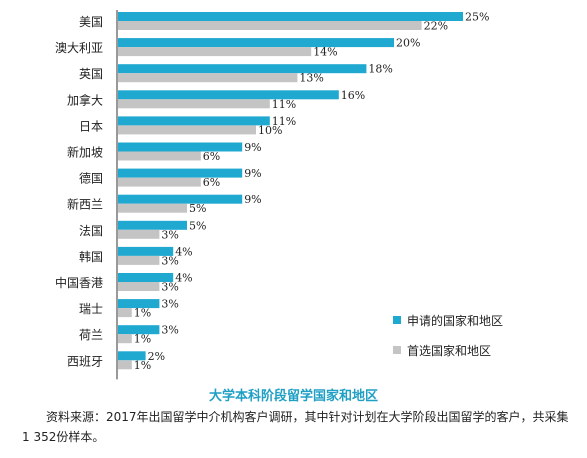  Describe the element at coordinates (325, 52) in the screenshot. I see `value-label-preferred: 14%` at that location.